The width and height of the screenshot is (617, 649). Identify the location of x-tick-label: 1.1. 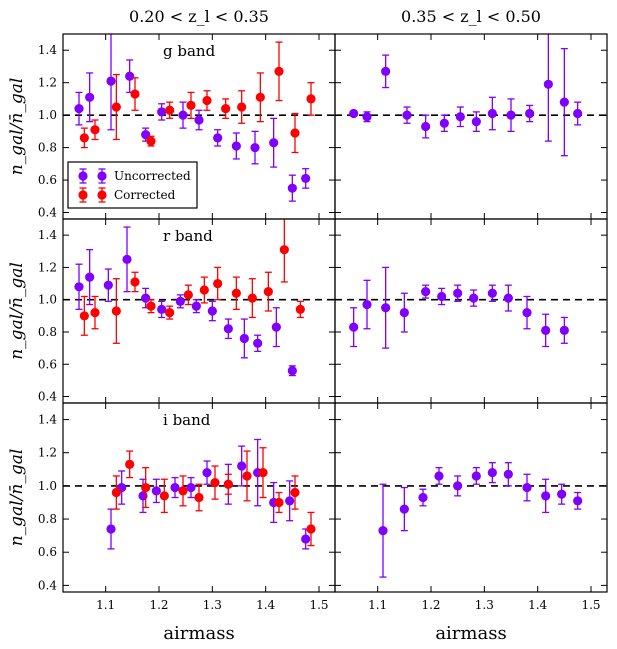
(105, 605).